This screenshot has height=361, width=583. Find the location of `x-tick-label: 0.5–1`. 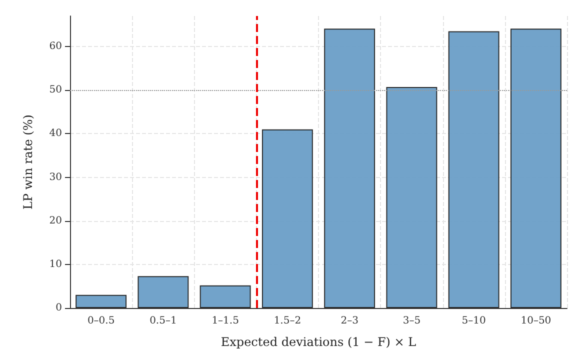

x-tick-label: 0.5–1 is located at coordinates (163, 321).